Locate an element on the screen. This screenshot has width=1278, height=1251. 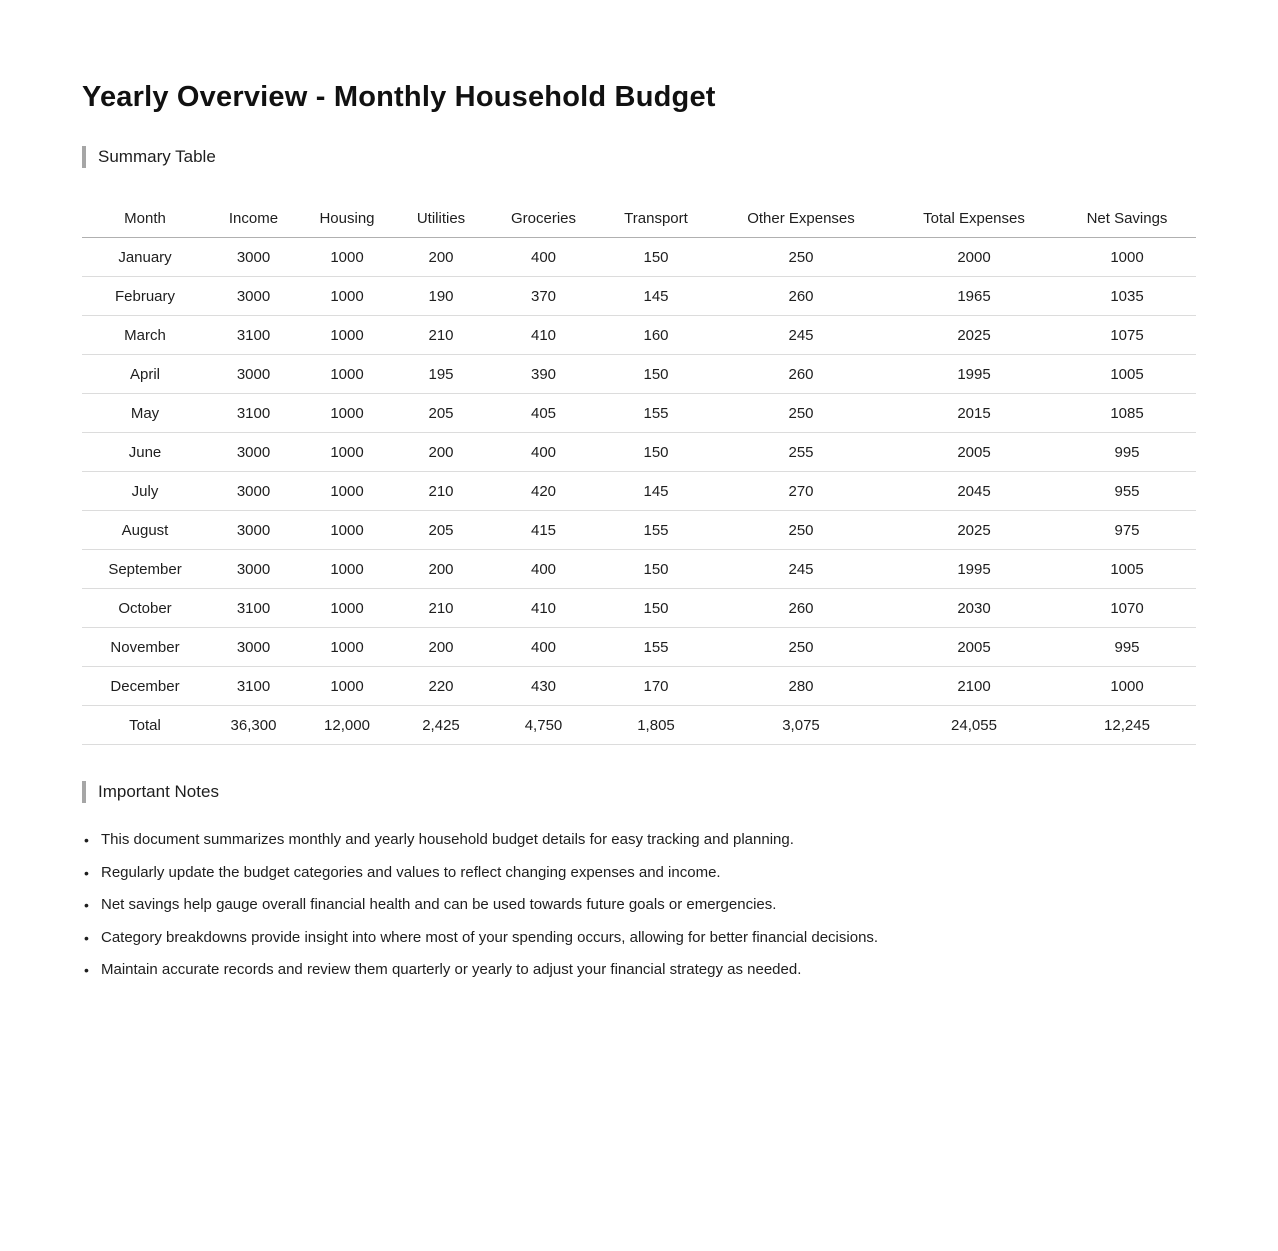
table-cell: 4,750 is located at coordinates (543, 725).